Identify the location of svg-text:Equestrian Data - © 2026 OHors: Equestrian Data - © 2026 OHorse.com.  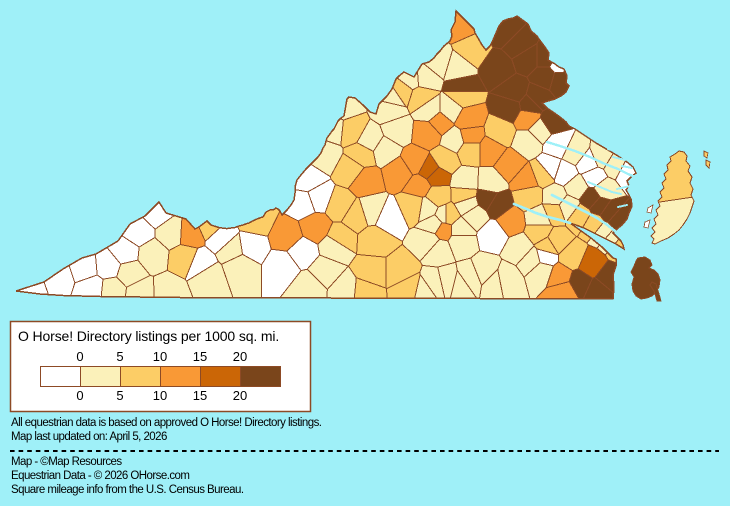
(100, 476).